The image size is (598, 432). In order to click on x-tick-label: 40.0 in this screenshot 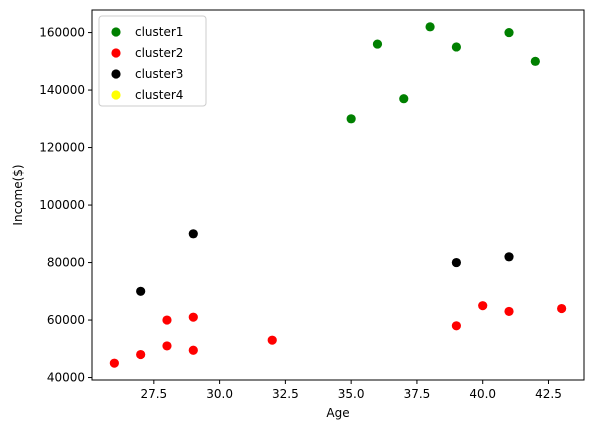, I will do `click(482, 394)`.